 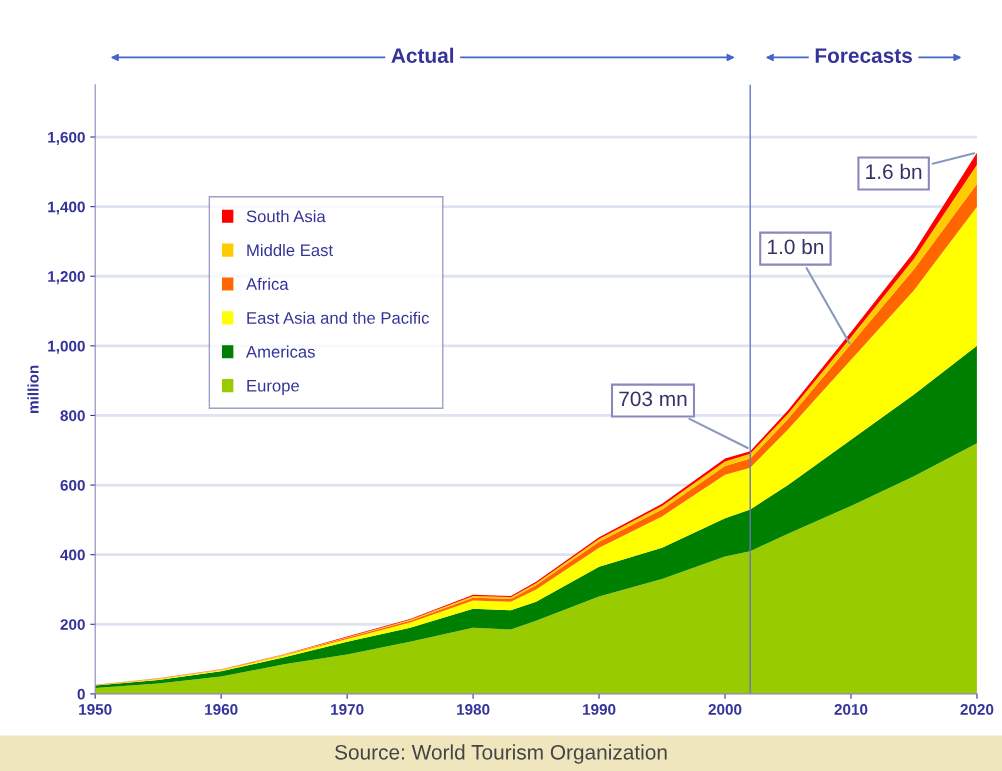 What do you see at coordinates (338, 317) in the screenshot?
I see `legend-label: East Asia and the Pacific` at bounding box center [338, 317].